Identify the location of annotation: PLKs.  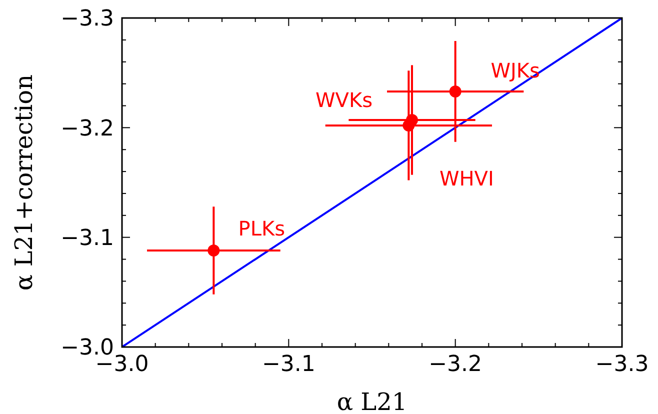
(262, 228).